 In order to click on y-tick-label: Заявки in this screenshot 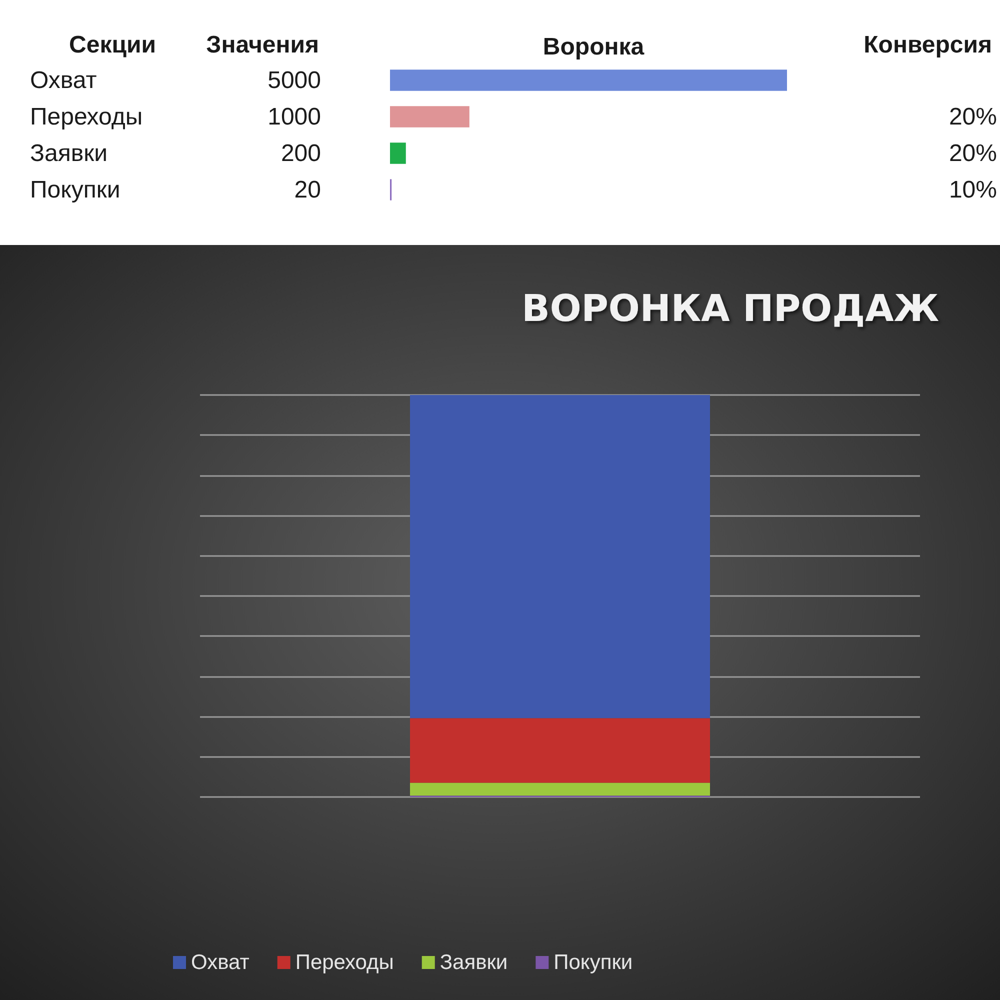, I will do `click(69, 153)`.